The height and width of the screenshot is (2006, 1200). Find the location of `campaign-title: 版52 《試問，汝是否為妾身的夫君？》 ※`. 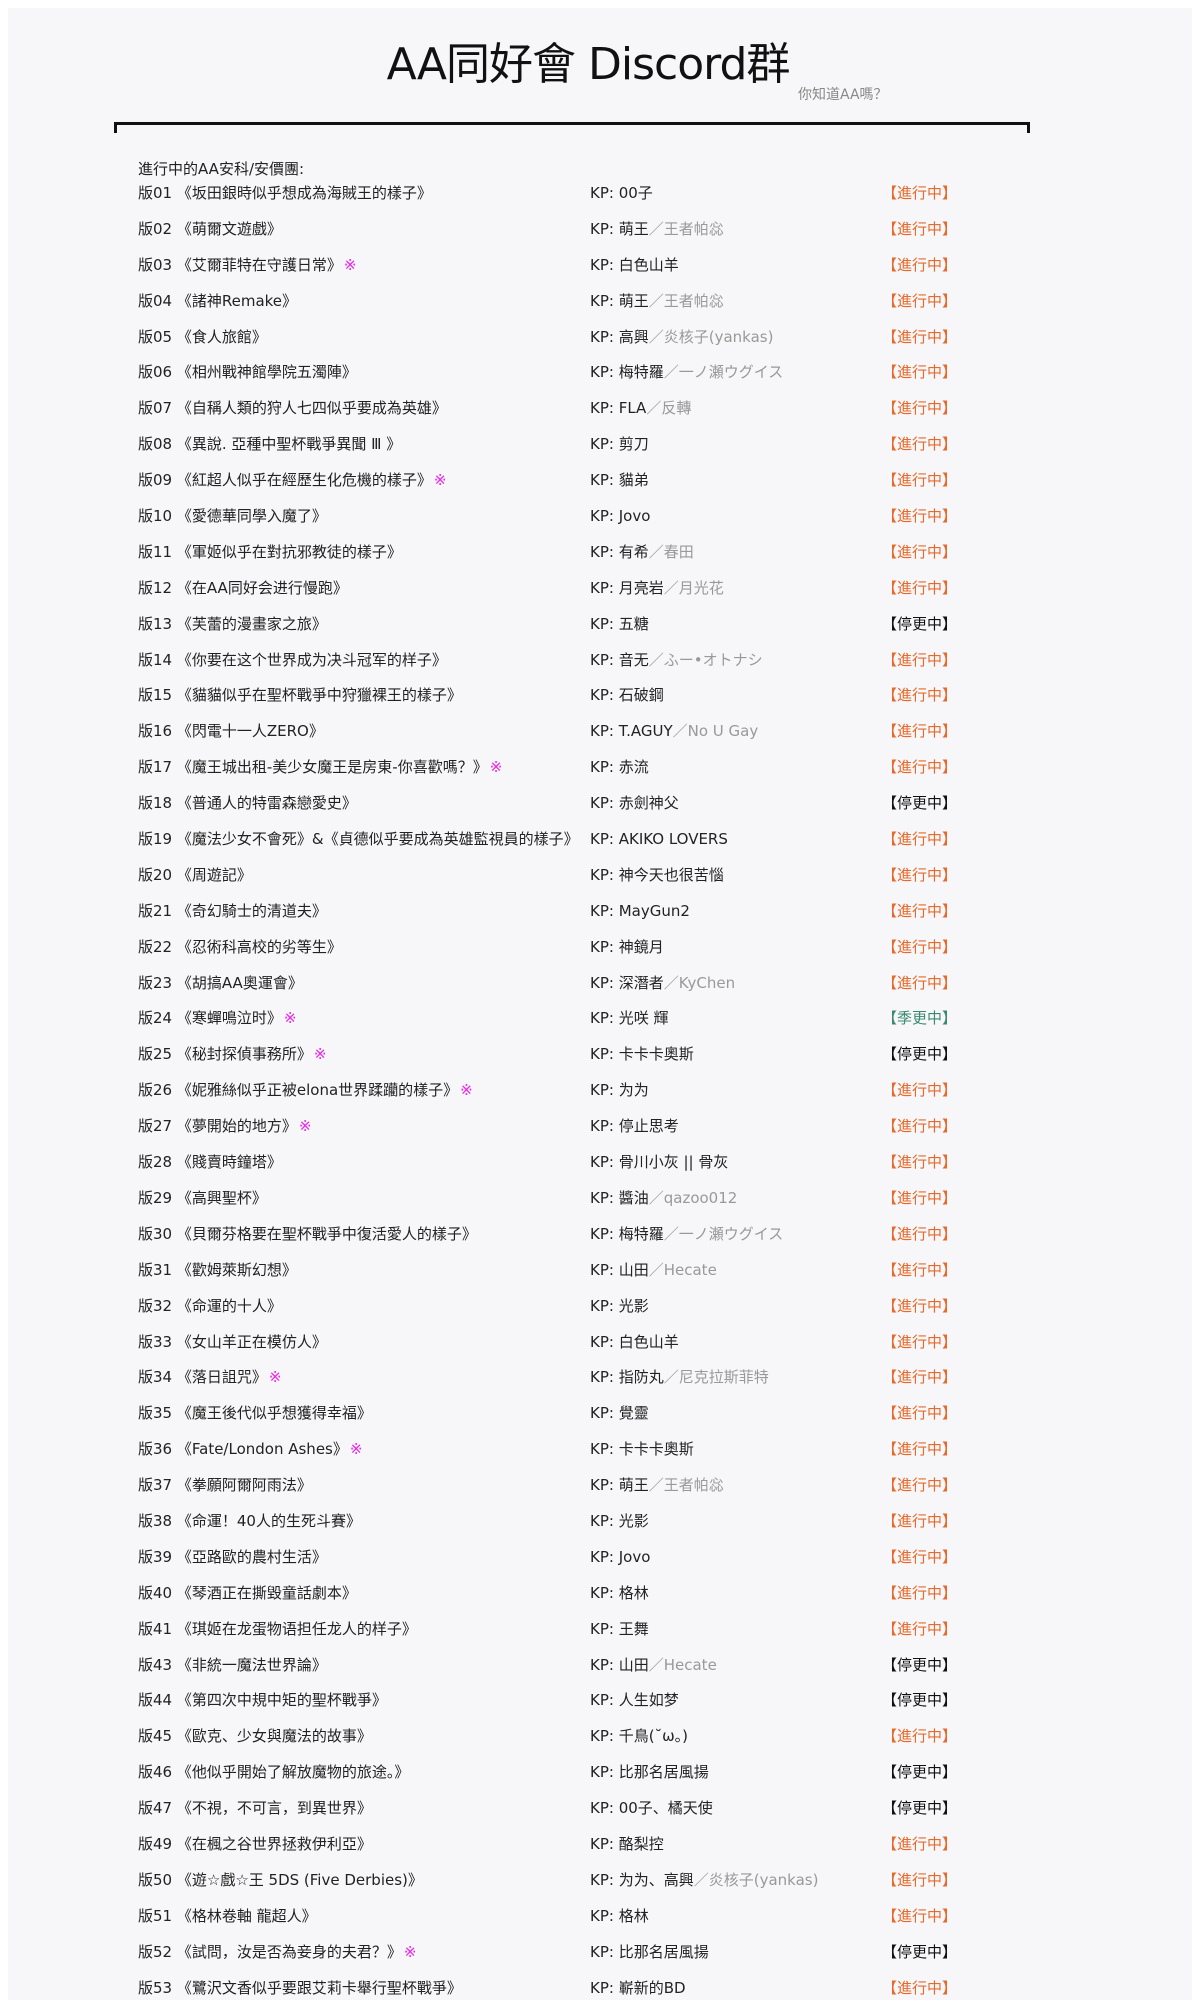

campaign-title: 版52 《試問，汝是否為妾身的夫君？》 ※ is located at coordinates (277, 1953).